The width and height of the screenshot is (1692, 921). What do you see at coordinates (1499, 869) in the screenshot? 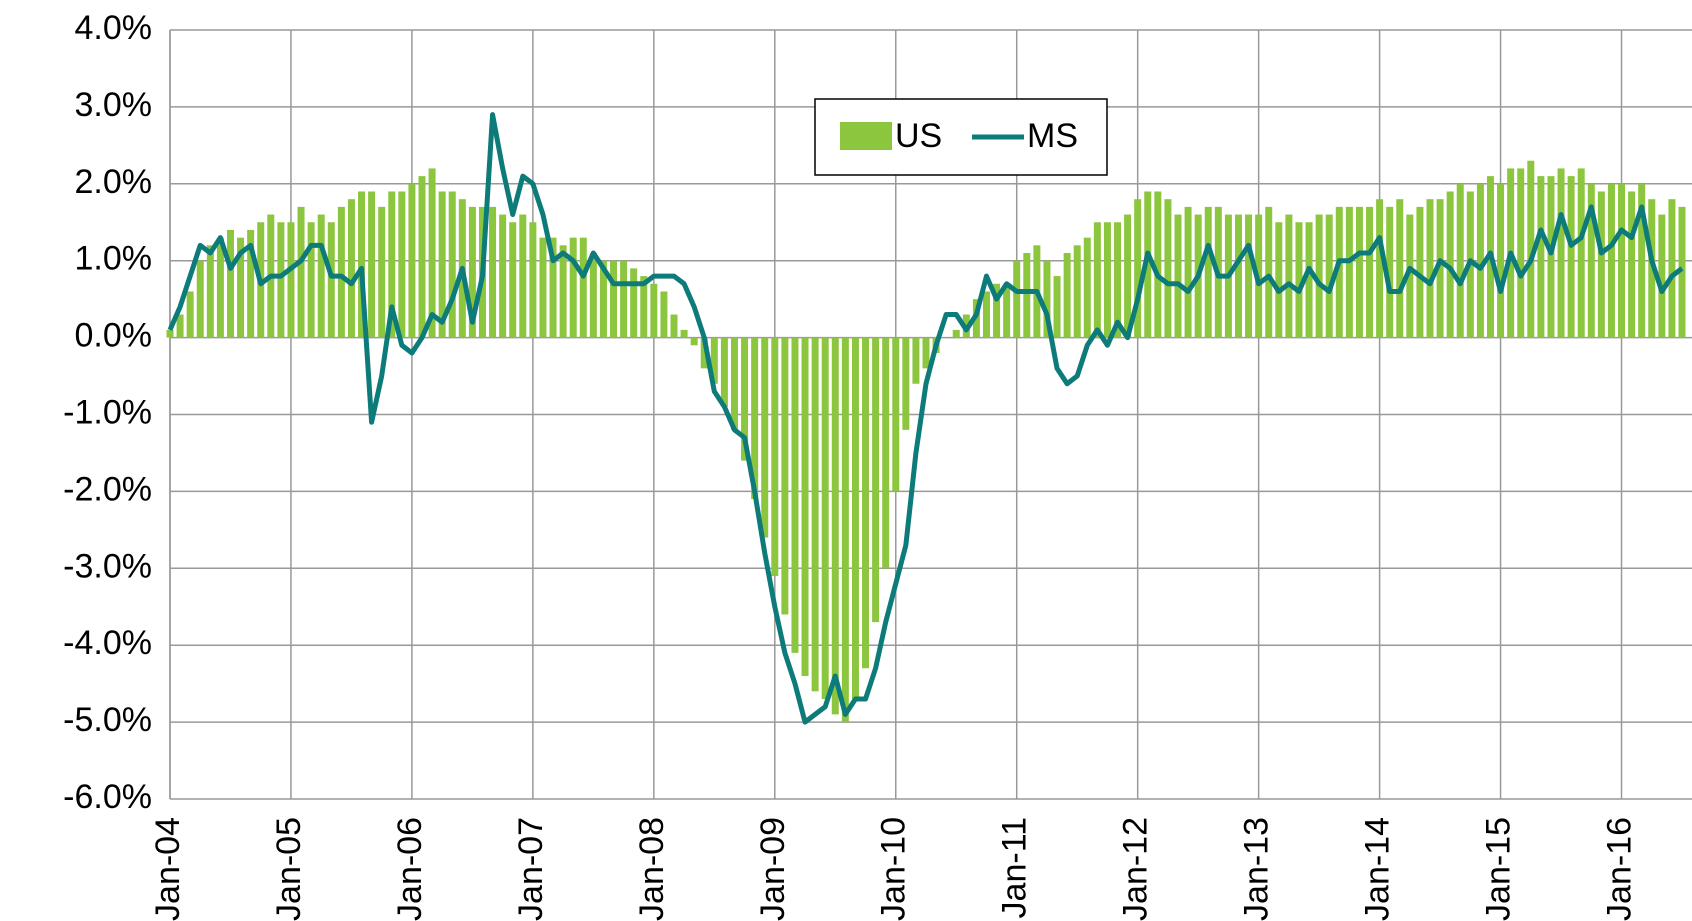
I see `x-tick-label: Jan-15` at bounding box center [1499, 869].